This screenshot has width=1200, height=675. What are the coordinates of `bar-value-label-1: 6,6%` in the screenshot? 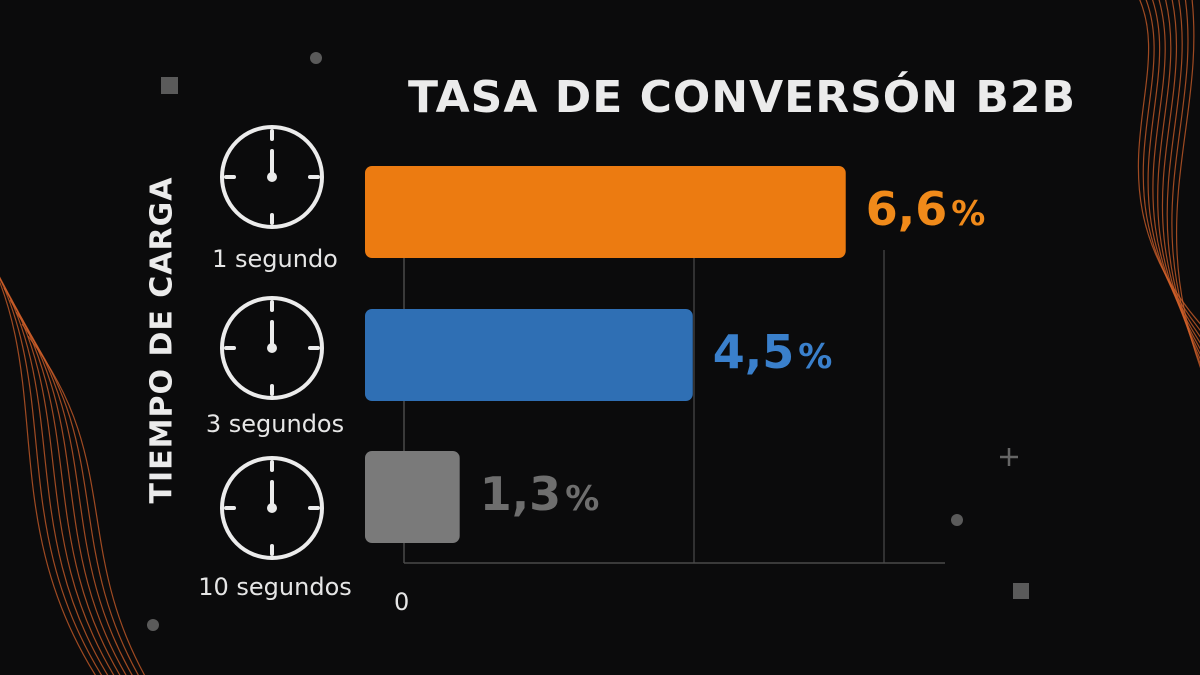 It's located at (925, 209).